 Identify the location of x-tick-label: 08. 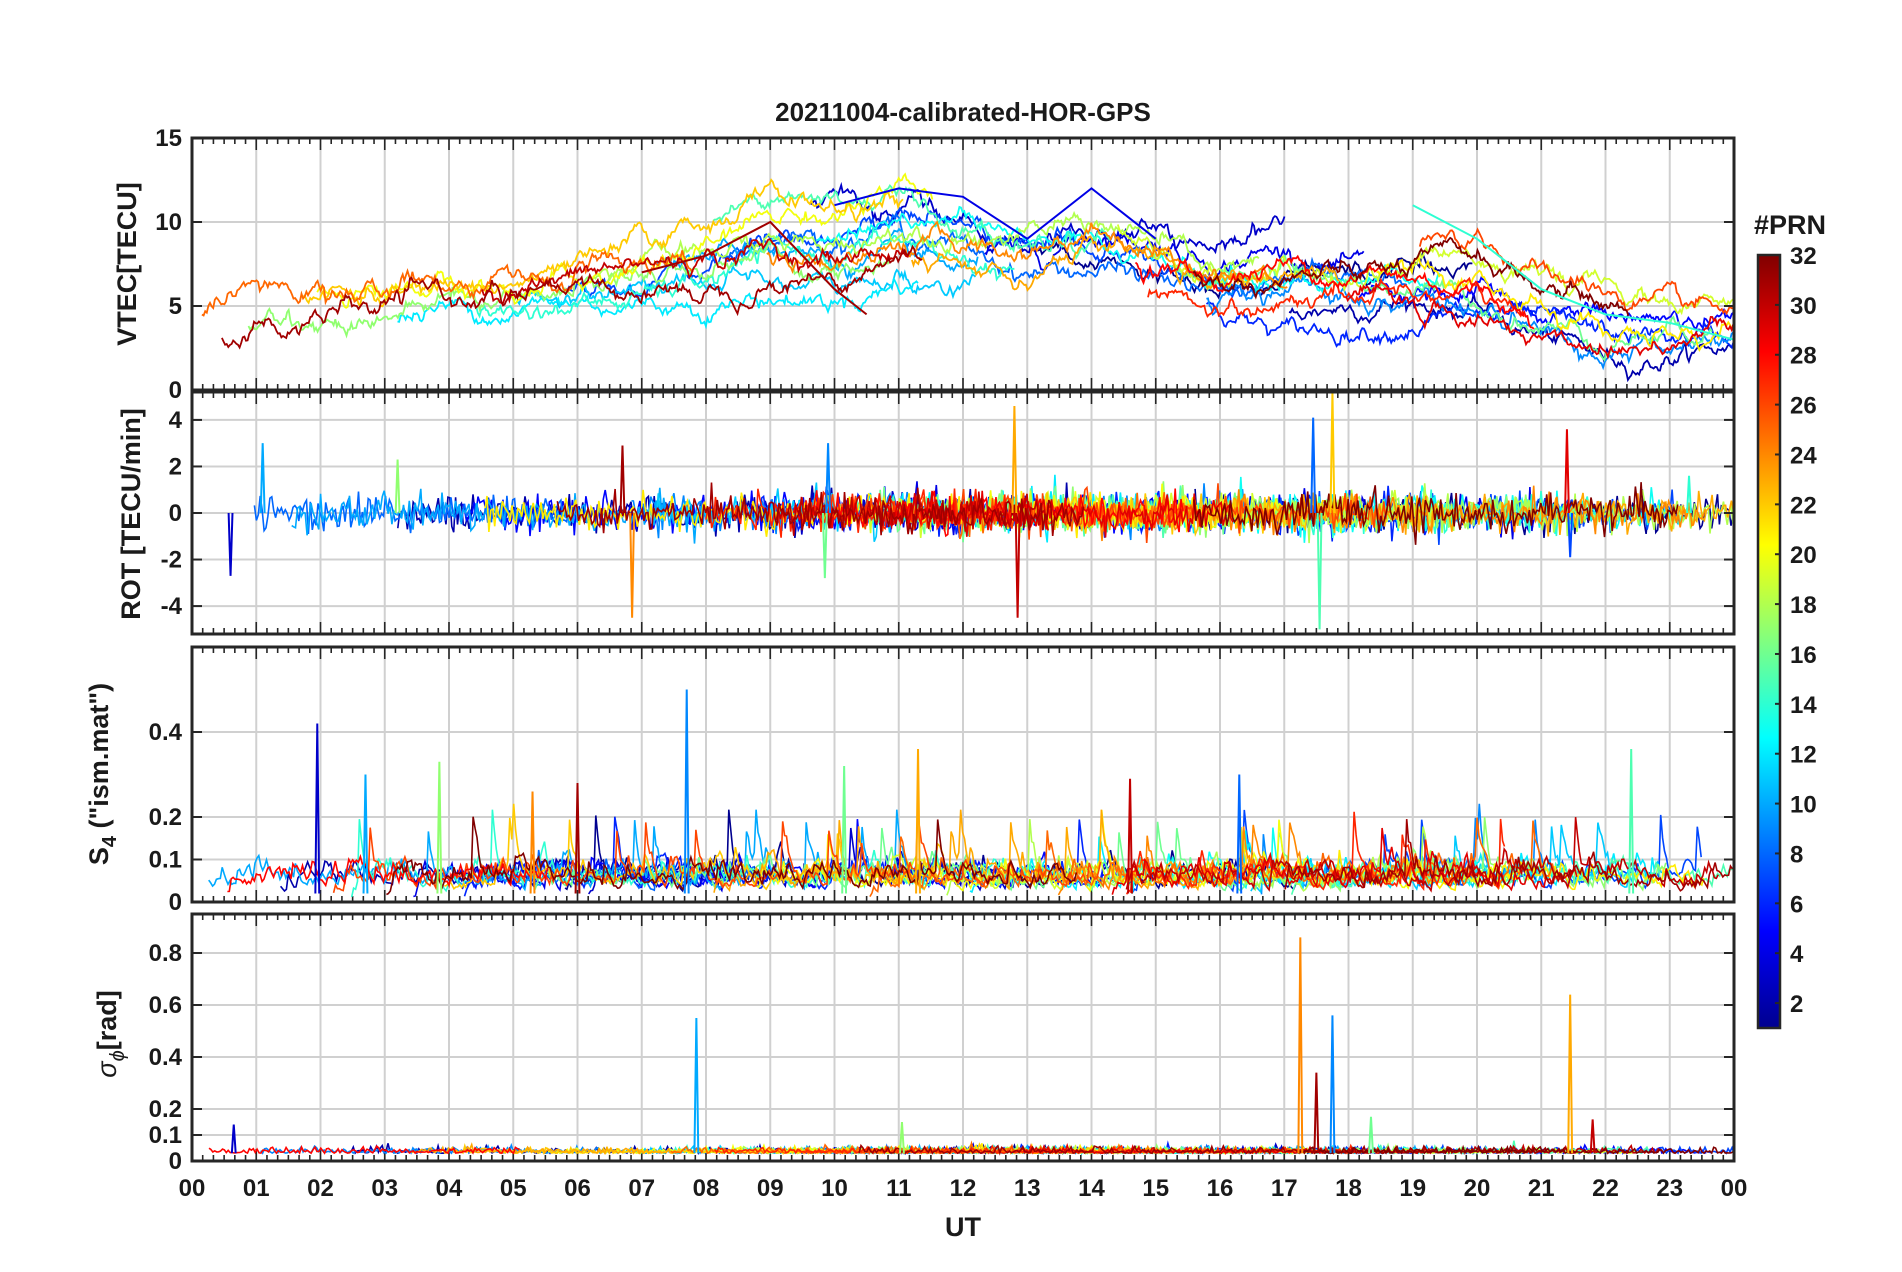
(706, 1188).